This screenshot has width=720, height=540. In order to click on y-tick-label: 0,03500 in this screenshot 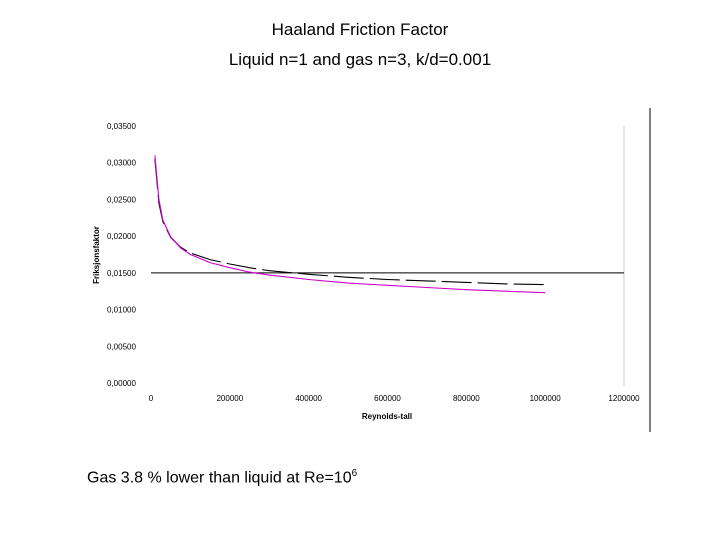, I will do `click(121, 126)`.